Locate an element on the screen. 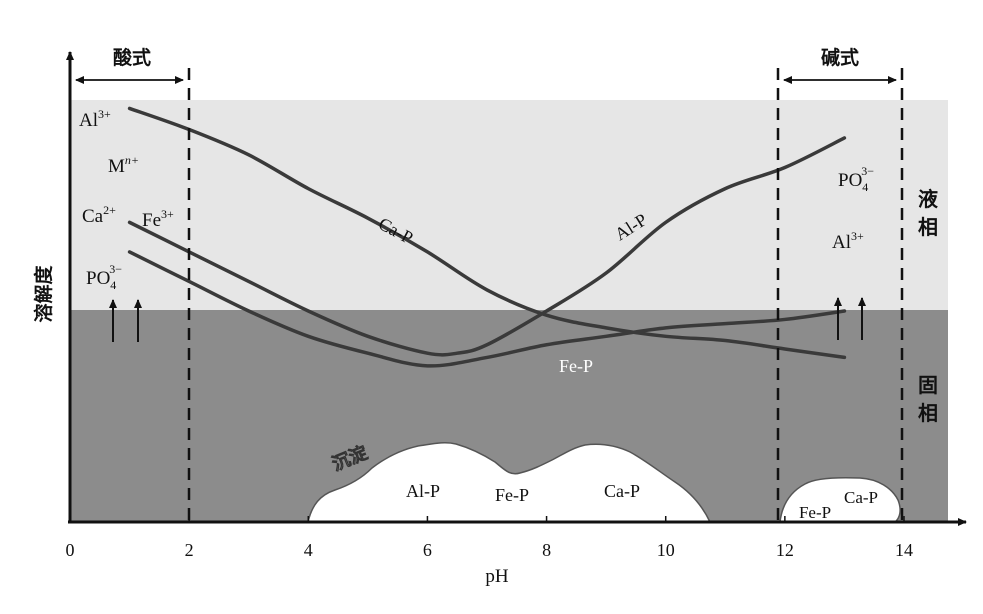 This screenshot has width=983, height=614. x-tick-label: 14 is located at coordinates (904, 550).